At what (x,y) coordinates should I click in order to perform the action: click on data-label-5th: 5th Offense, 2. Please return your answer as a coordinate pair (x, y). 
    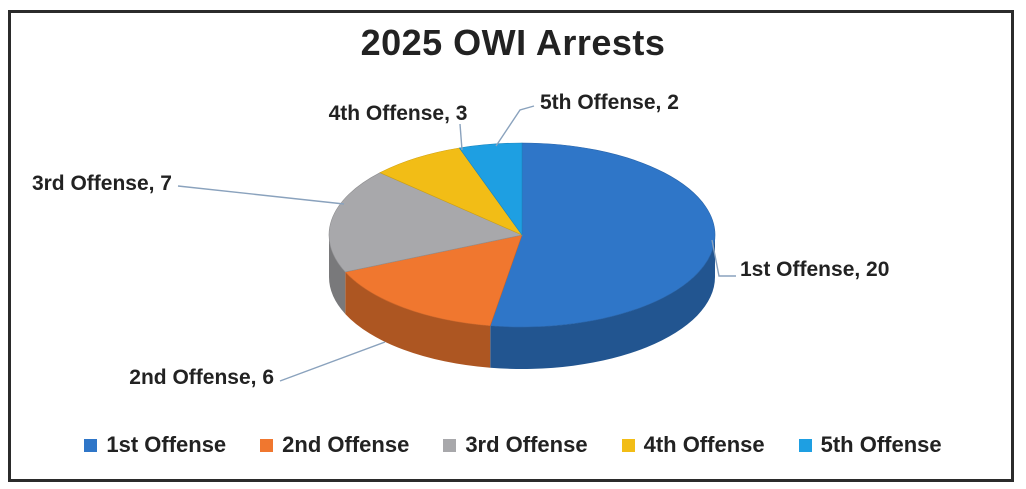
    Looking at the image, I should click on (609, 102).